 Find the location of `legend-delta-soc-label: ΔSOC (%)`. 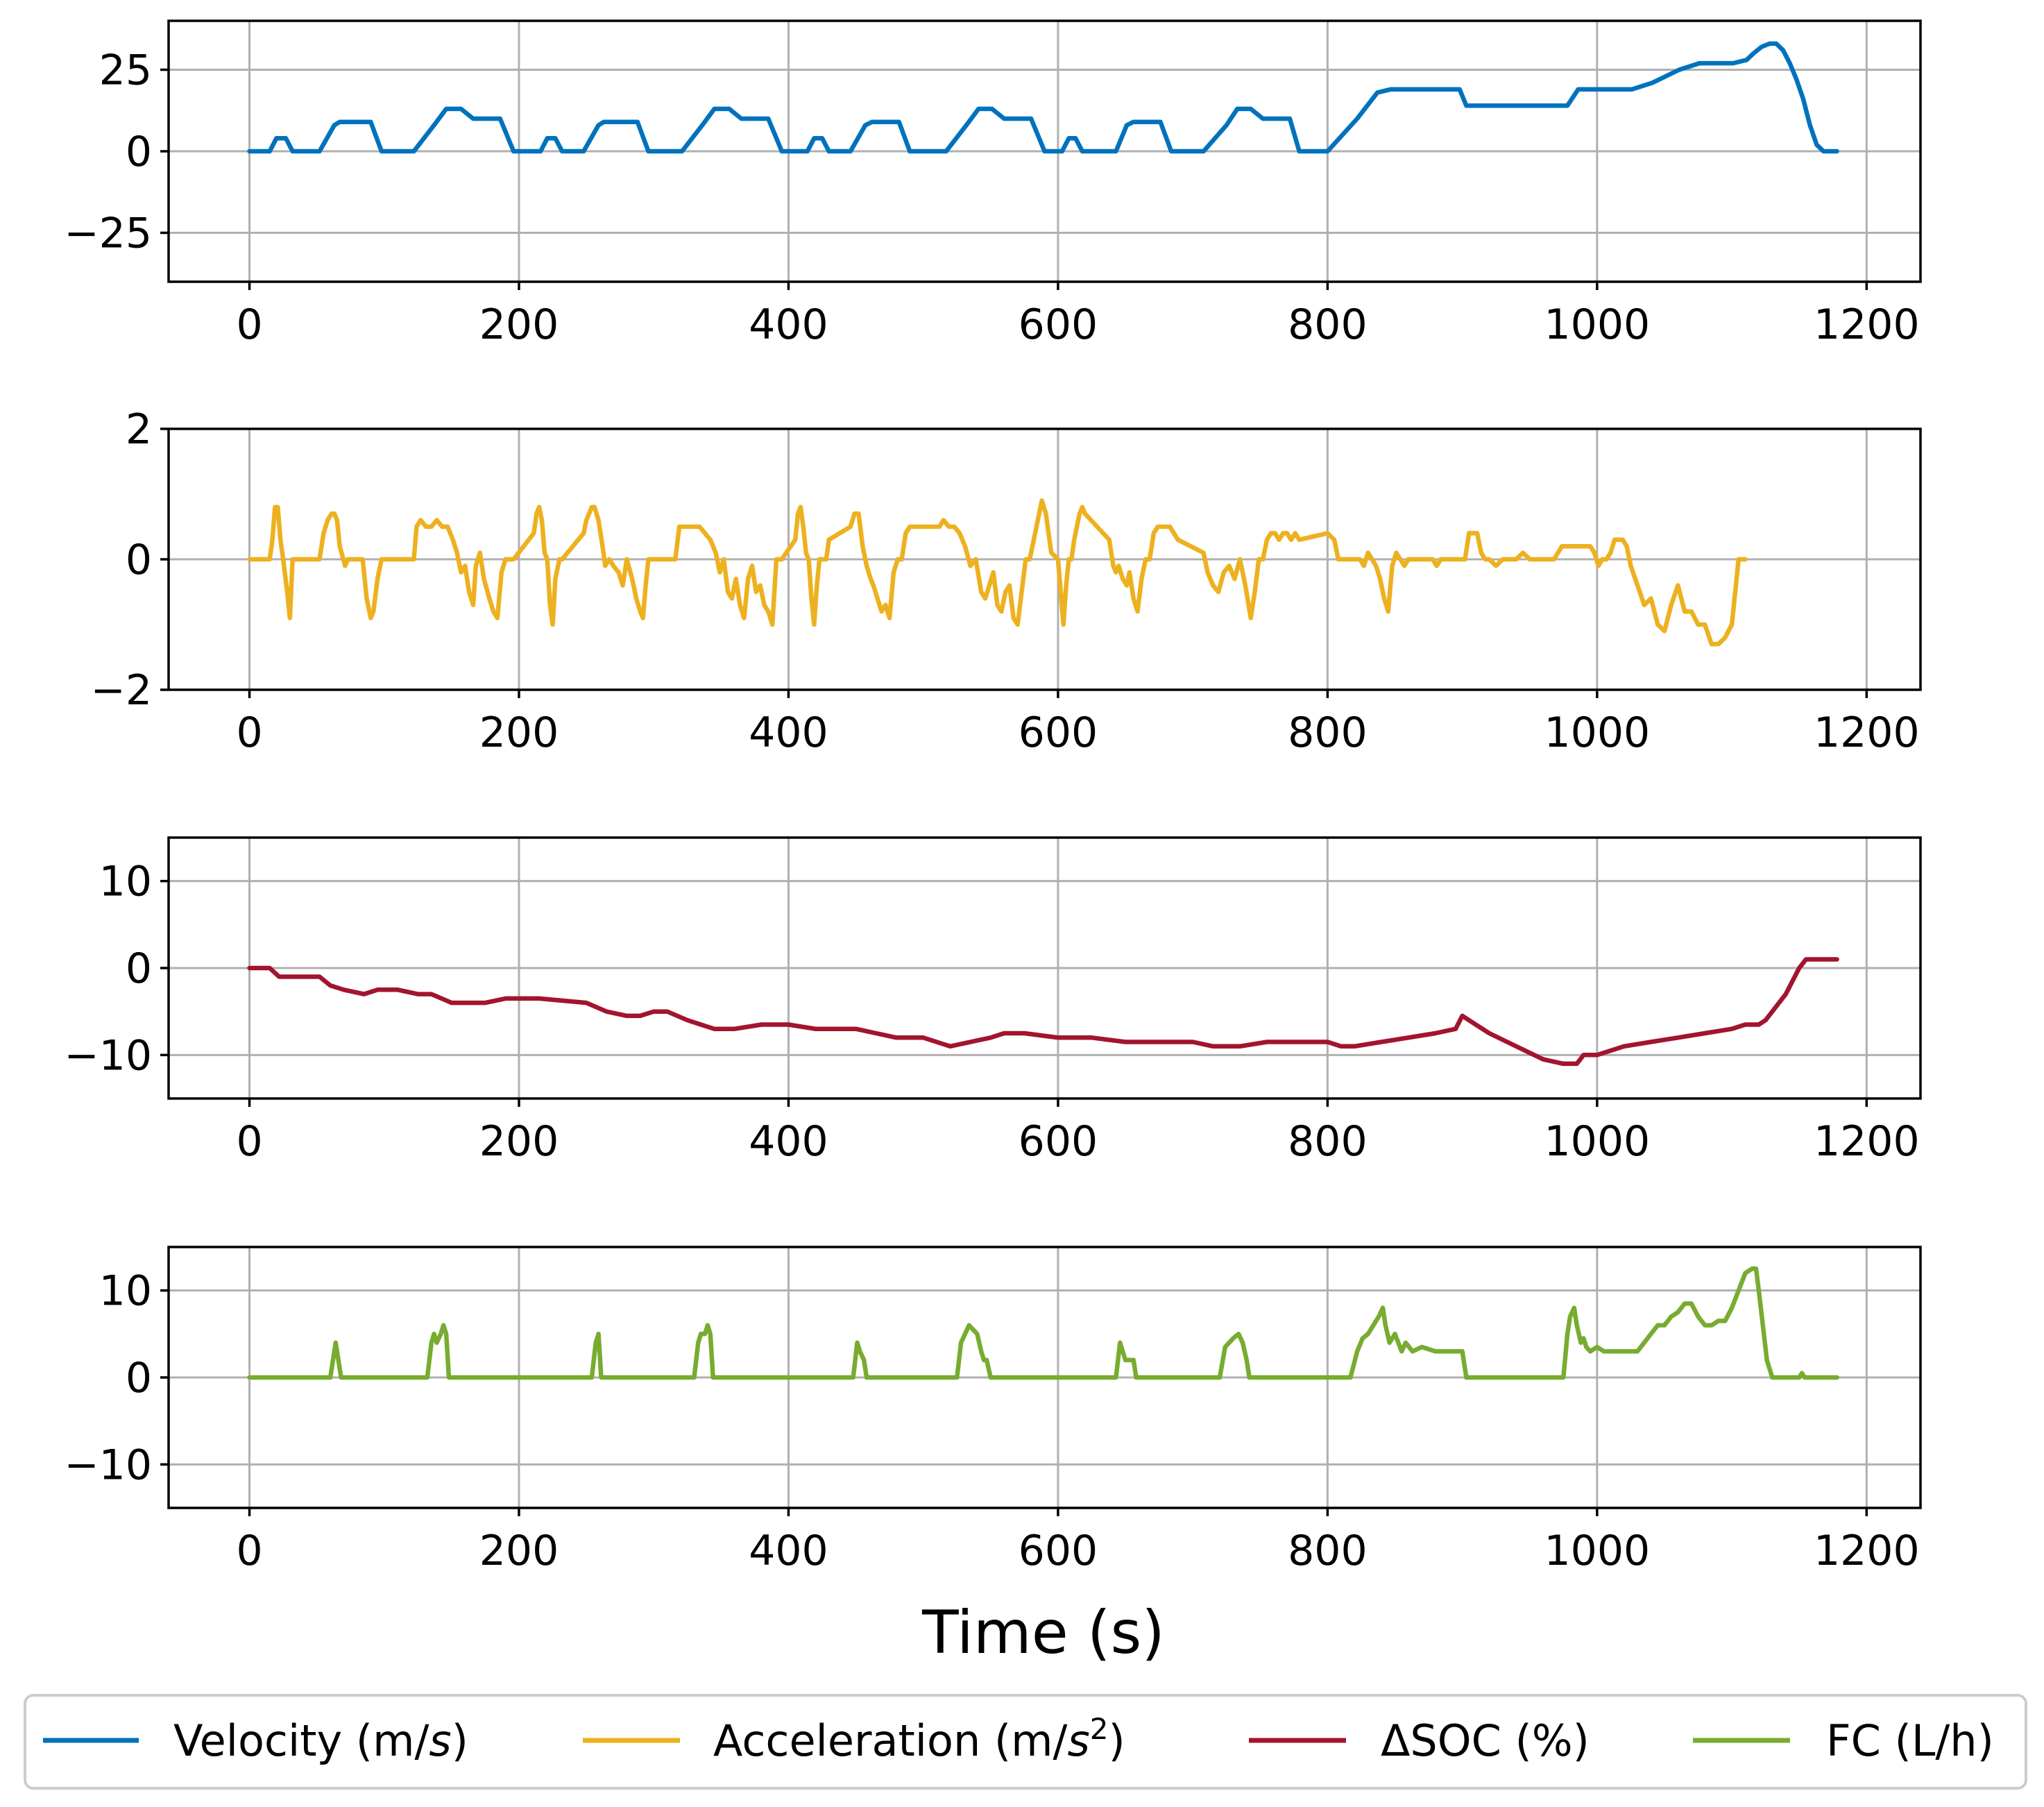

legend-delta-soc-label: ΔSOC (%) is located at coordinates (1485, 1740).